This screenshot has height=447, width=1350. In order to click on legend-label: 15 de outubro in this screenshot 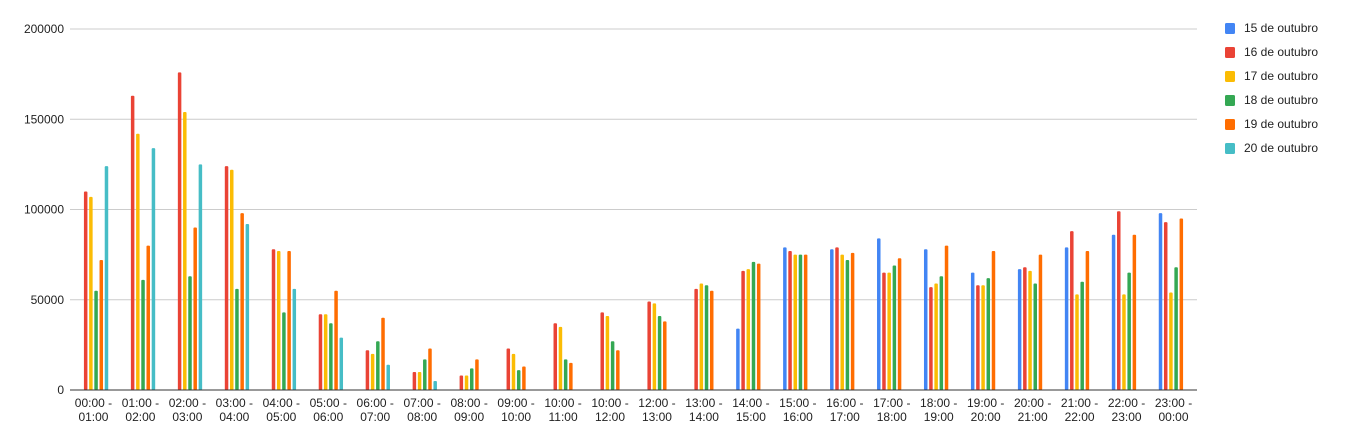, I will do `click(1281, 28)`.